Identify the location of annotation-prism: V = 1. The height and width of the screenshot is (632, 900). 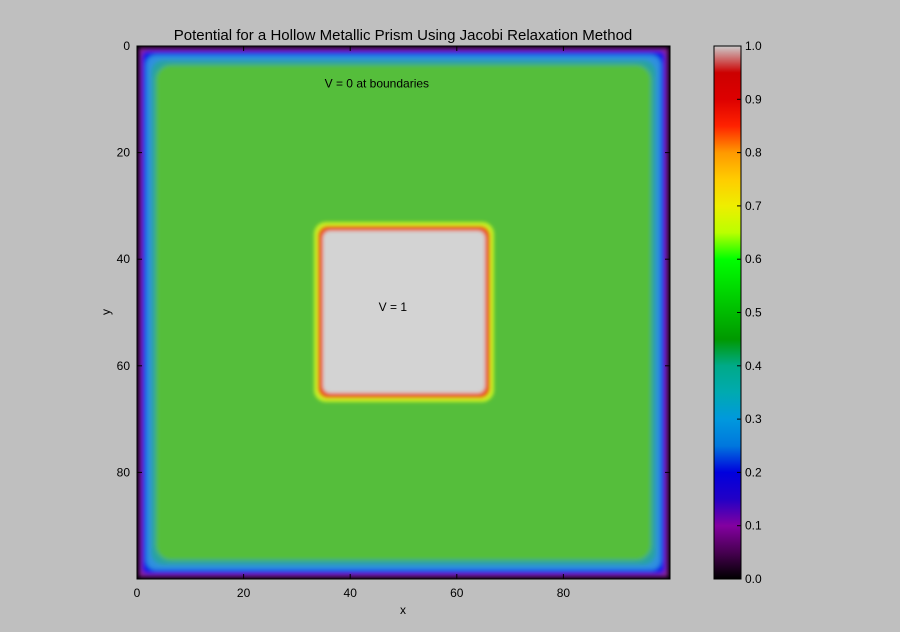
(393, 307).